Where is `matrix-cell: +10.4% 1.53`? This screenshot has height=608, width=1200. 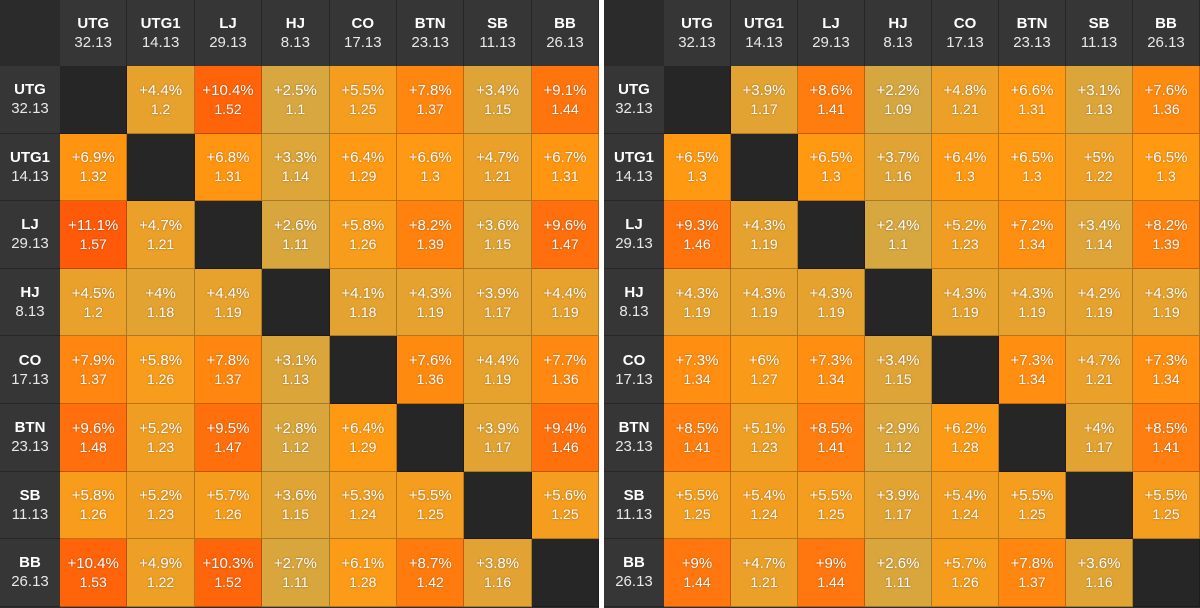
matrix-cell: +10.4% 1.53 is located at coordinates (94, 573).